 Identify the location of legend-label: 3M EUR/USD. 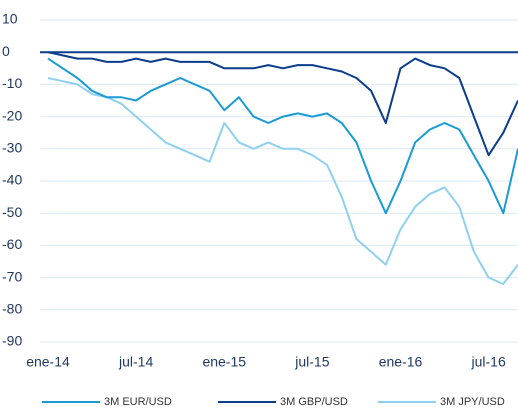
(138, 402).